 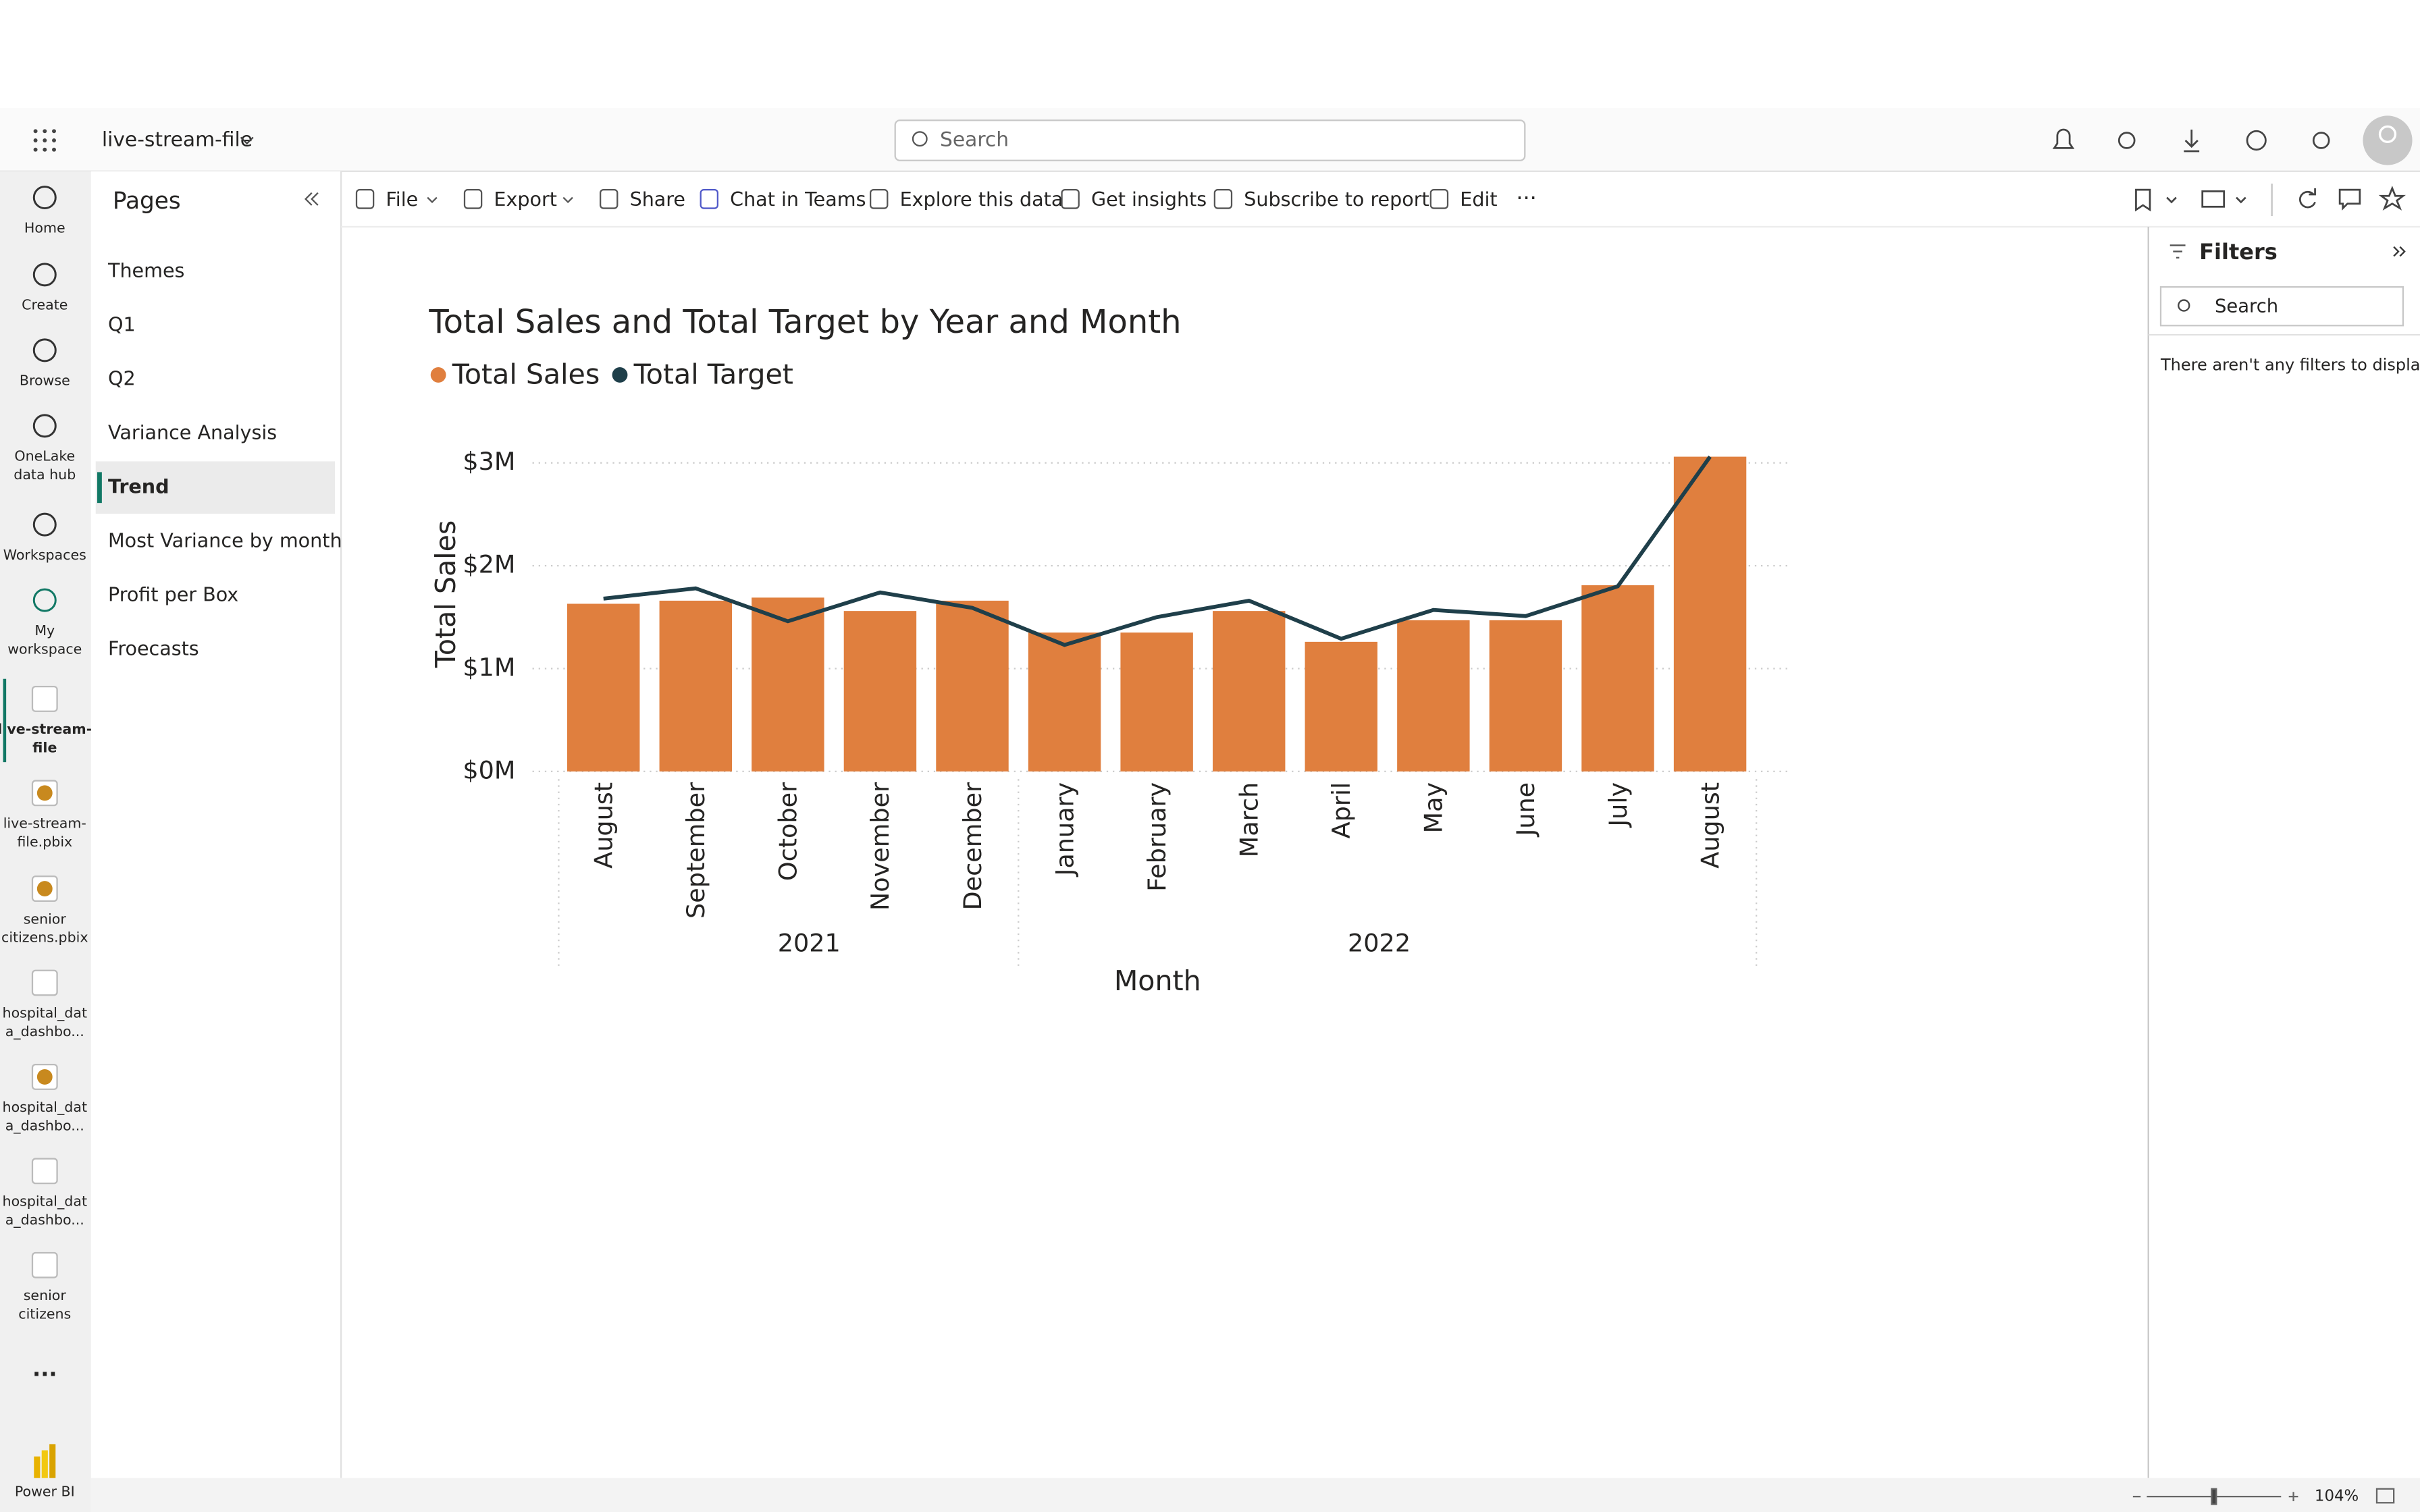 What do you see at coordinates (2238, 252) in the screenshot?
I see `filters-title: Filters` at bounding box center [2238, 252].